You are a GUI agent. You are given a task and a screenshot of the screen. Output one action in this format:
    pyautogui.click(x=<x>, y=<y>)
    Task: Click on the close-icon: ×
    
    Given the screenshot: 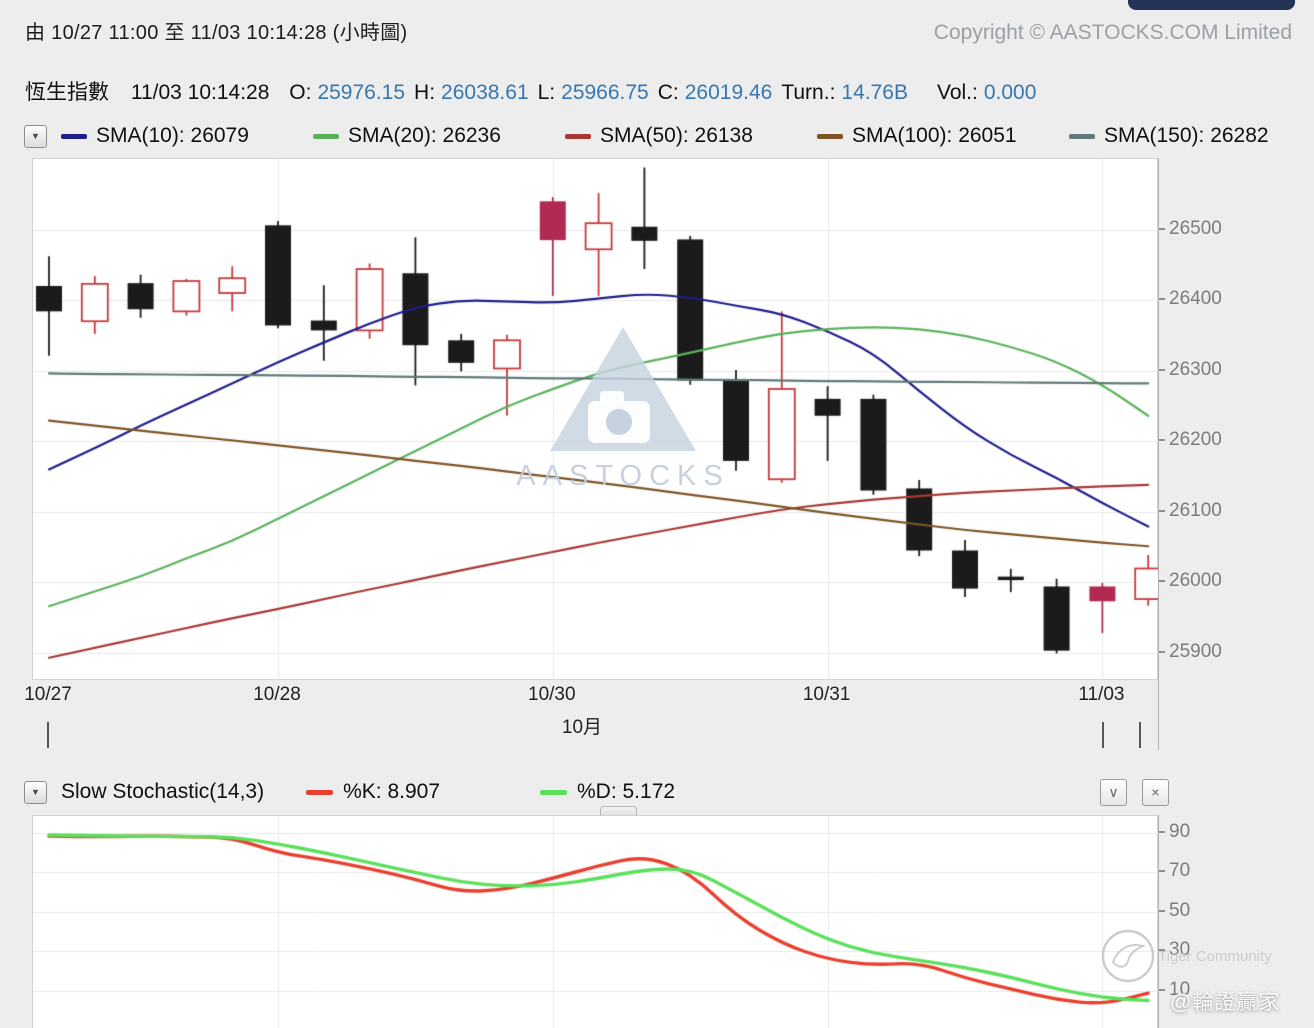 What is the action you would take?
    pyautogui.click(x=1155, y=792)
    